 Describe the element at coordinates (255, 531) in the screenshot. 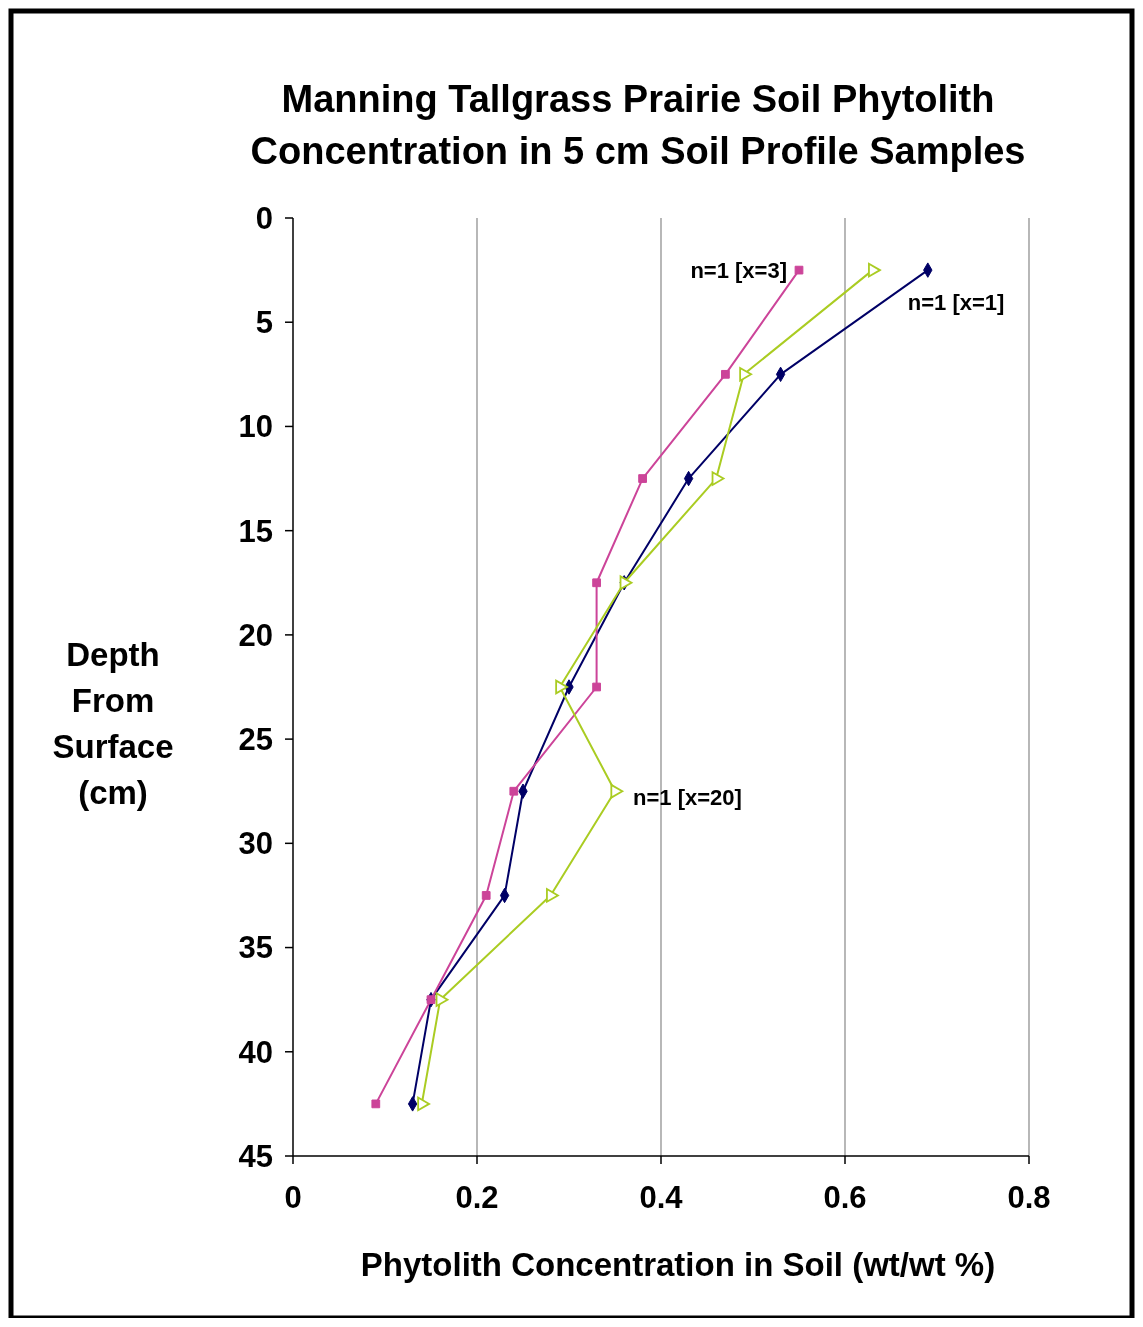

I see `y-tick-label: 15` at that location.